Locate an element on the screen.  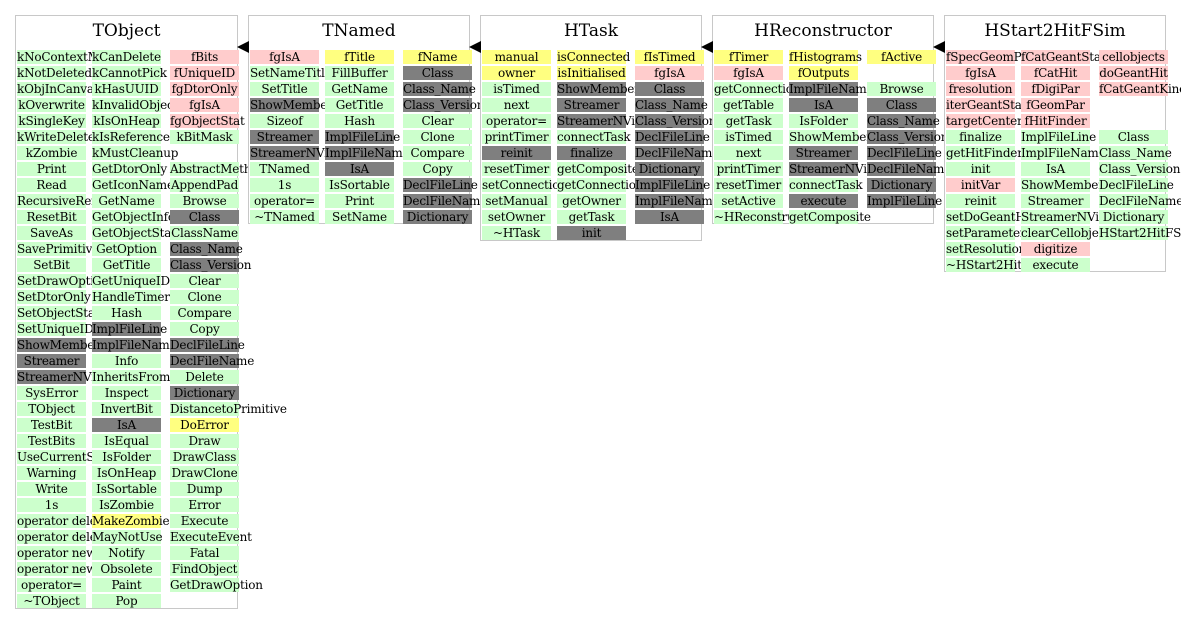
highlighted-member-cell: fTimer is located at coordinates (748, 57).